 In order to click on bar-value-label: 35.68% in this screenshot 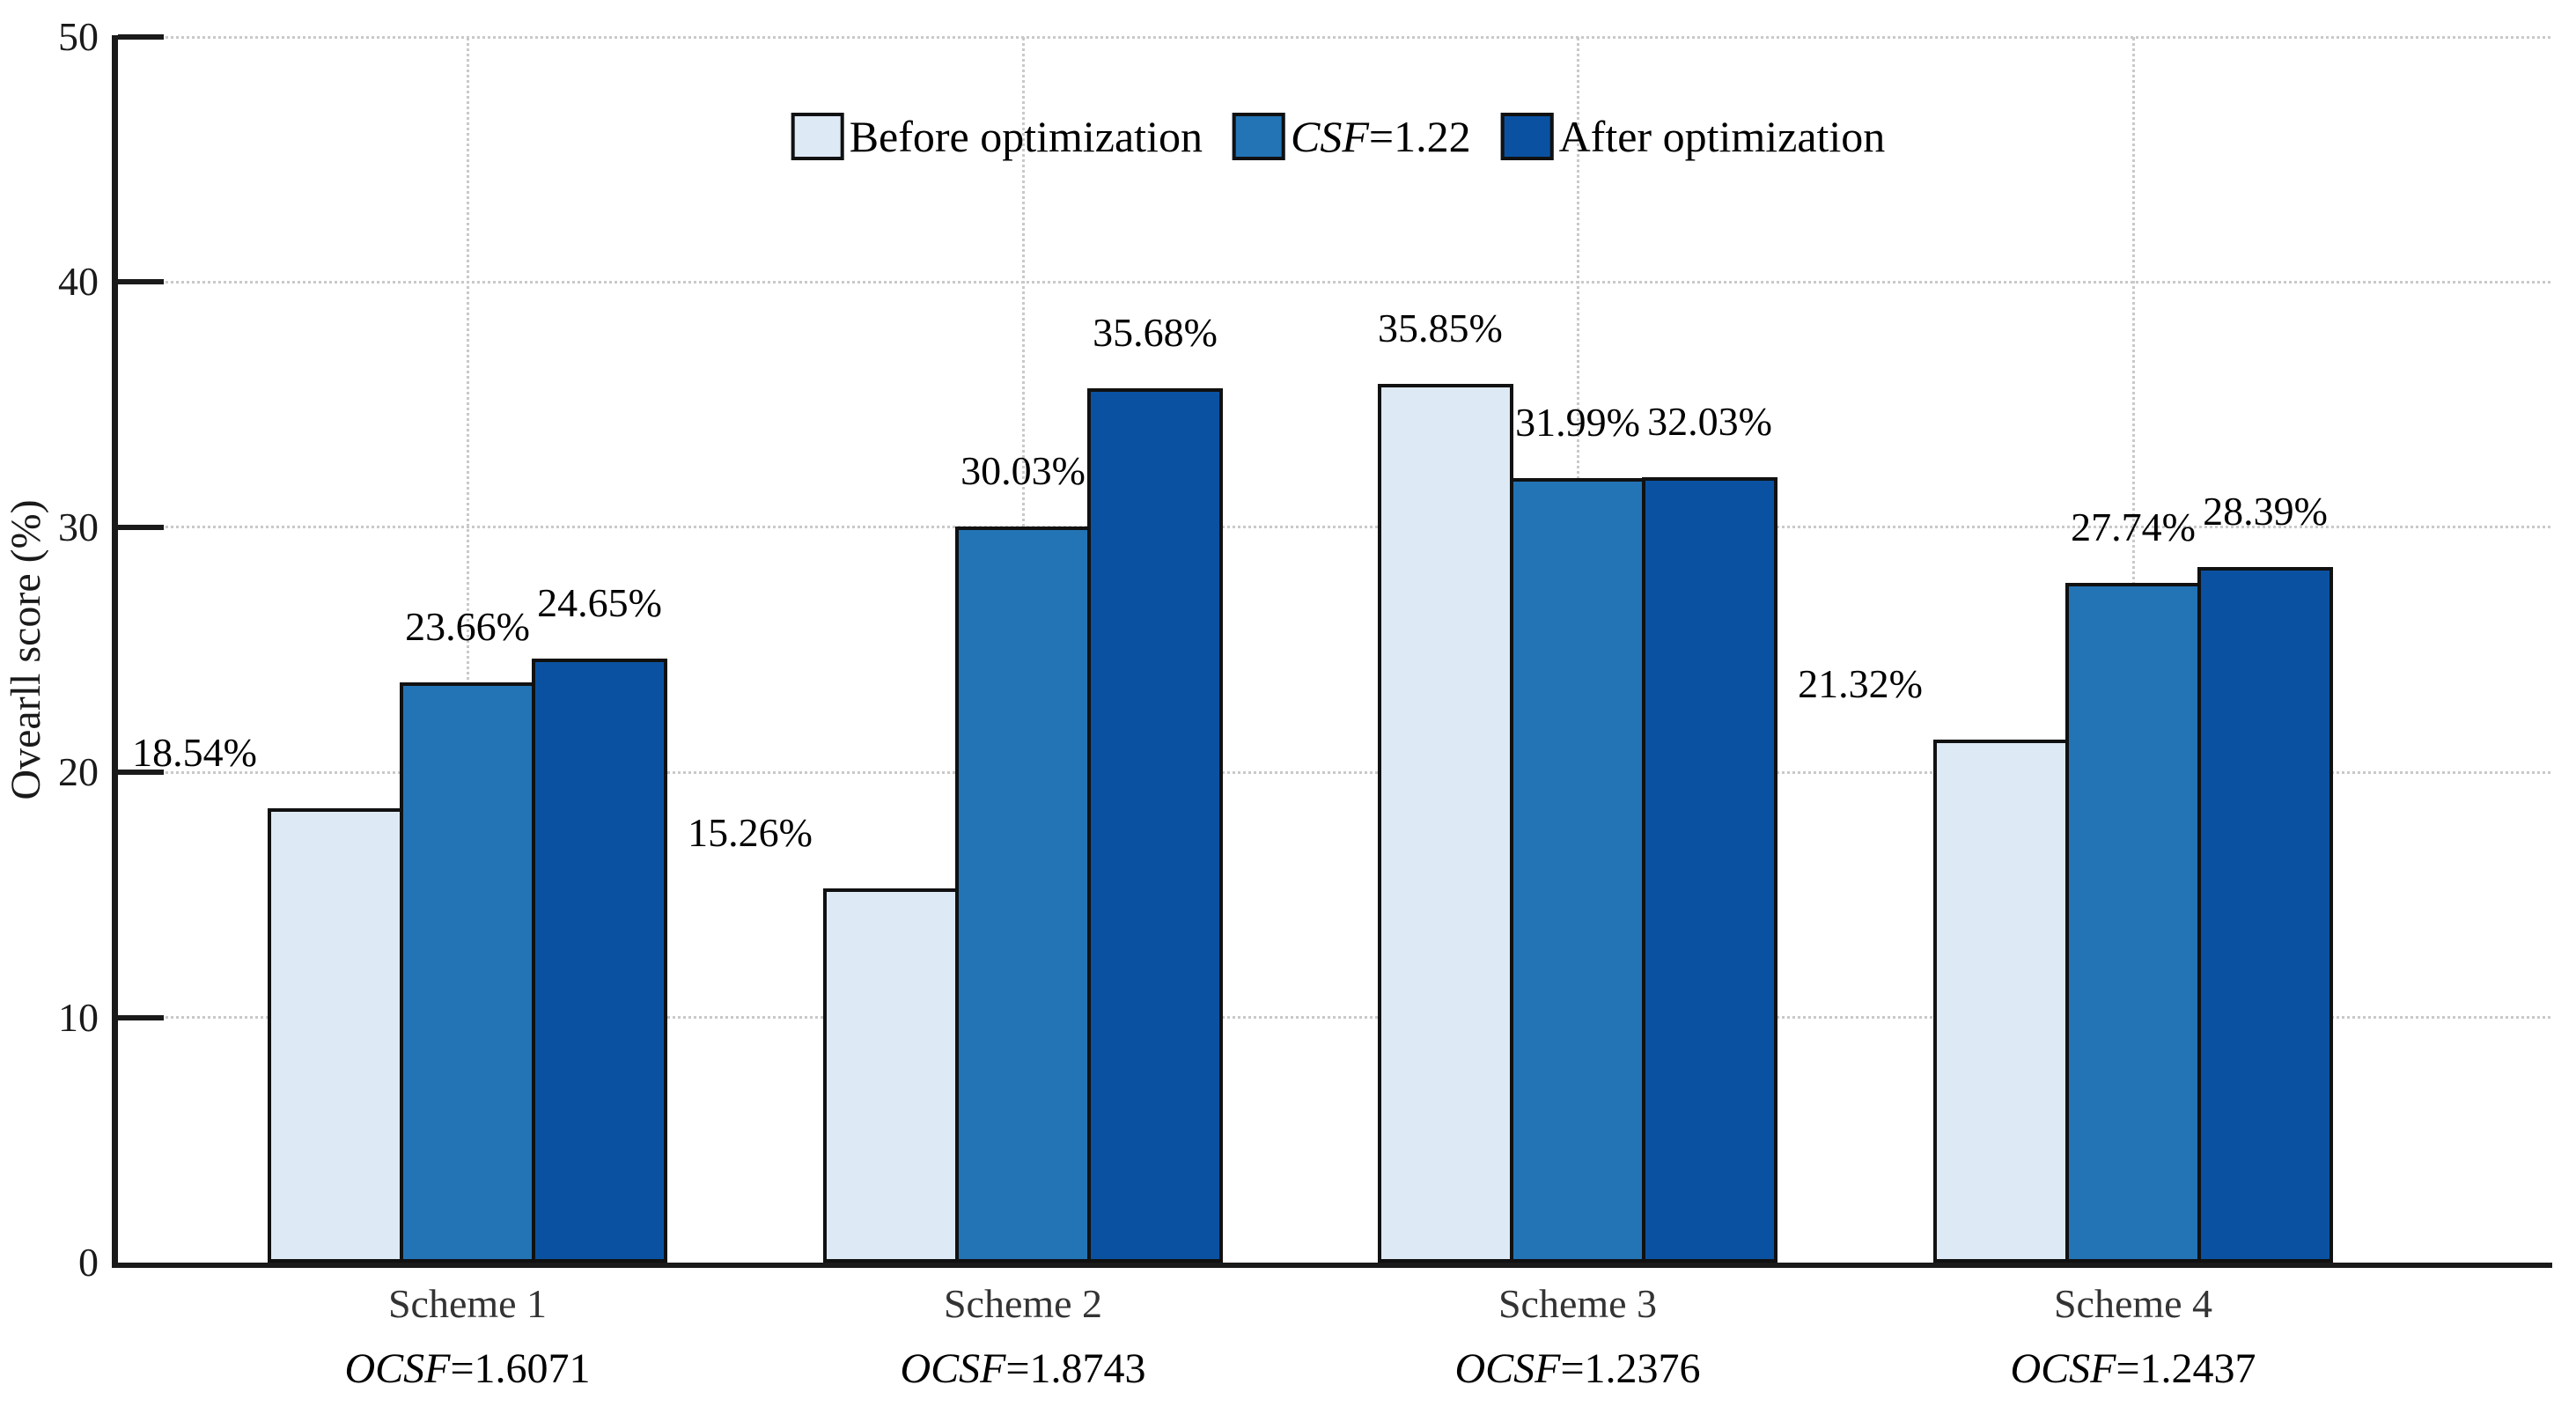, I will do `click(1156, 332)`.